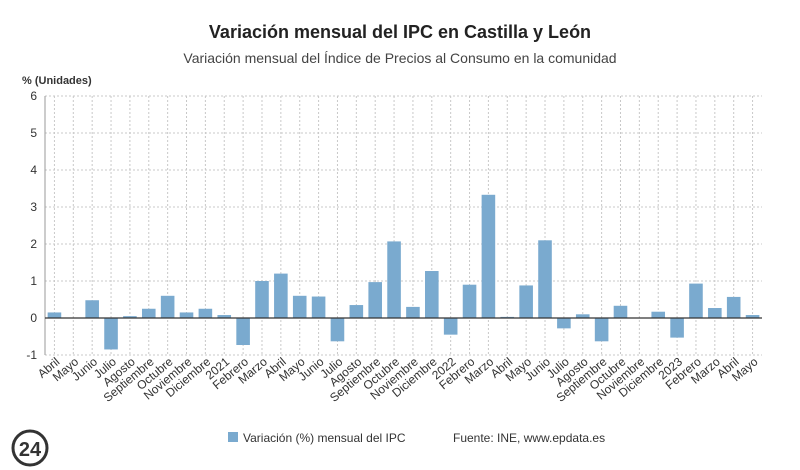  What do you see at coordinates (324, 438) in the screenshot?
I see `legend-label: Variación (%) mensual del IPC` at bounding box center [324, 438].